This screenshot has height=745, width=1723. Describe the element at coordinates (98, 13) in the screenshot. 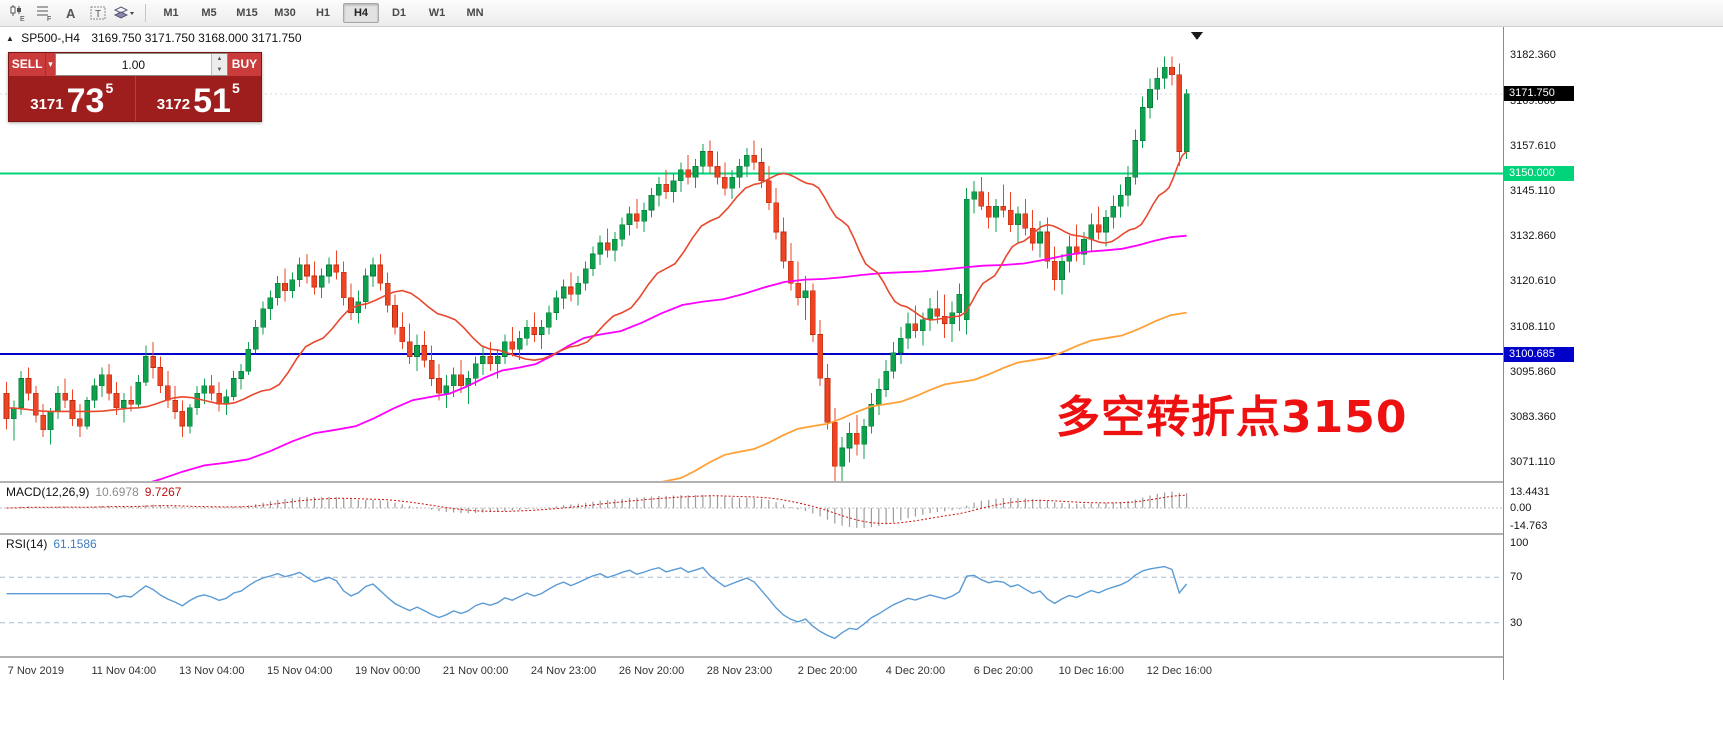

I see `textbox-tool-icon: T` at that location.